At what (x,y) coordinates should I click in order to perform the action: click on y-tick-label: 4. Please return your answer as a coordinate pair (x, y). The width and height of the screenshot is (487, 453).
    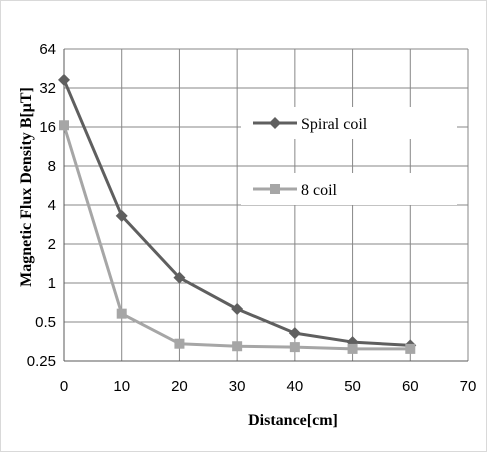
    Looking at the image, I should click on (52, 205).